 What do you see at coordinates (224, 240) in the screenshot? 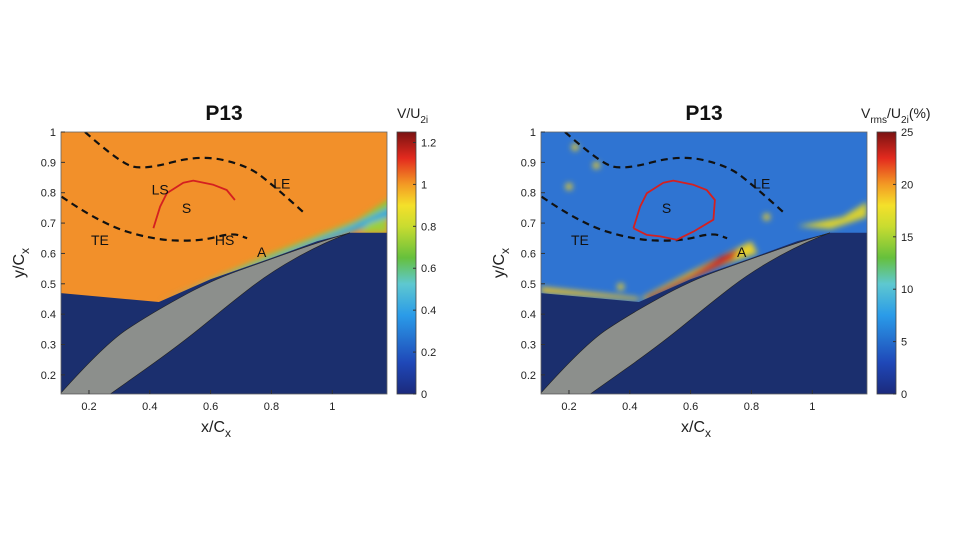
I see `annotation-hs: HS` at bounding box center [224, 240].